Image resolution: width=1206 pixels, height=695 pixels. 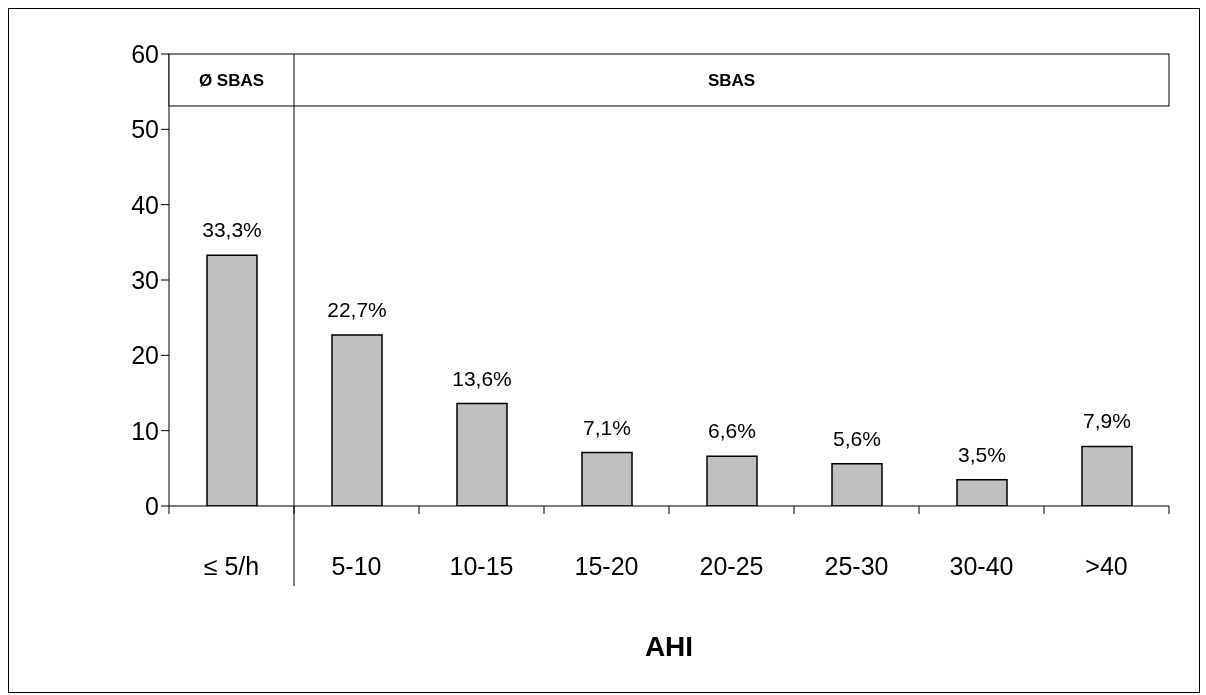 I want to click on data-label: 5,6%, so click(x=857, y=438).